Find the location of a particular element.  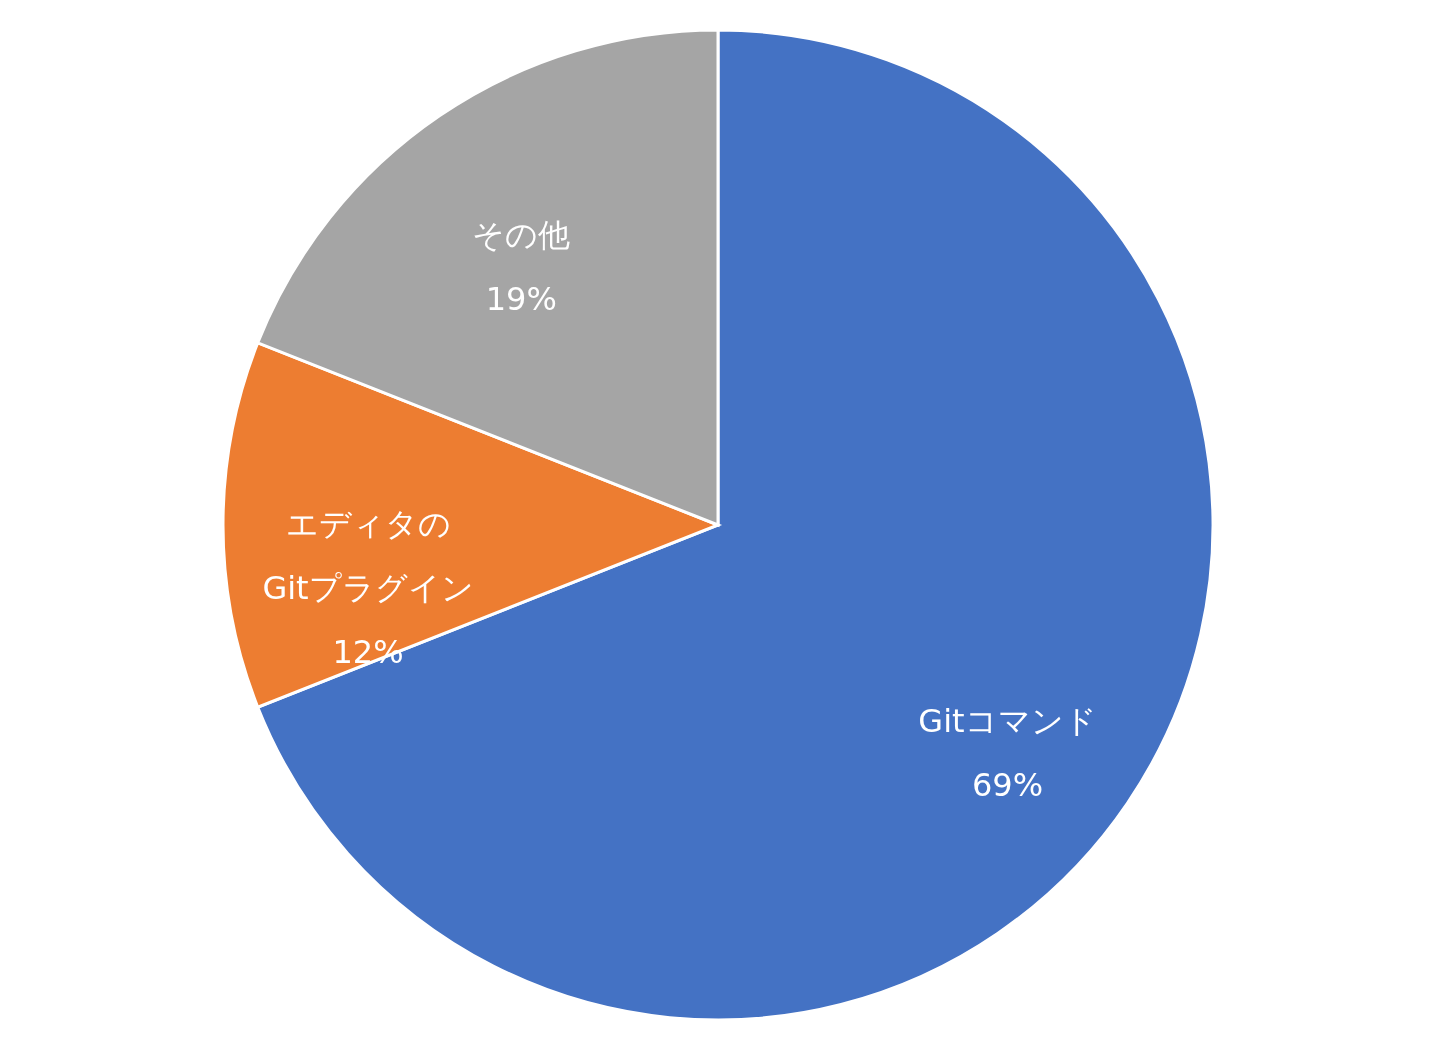

data-label: 19% is located at coordinates (521, 298).